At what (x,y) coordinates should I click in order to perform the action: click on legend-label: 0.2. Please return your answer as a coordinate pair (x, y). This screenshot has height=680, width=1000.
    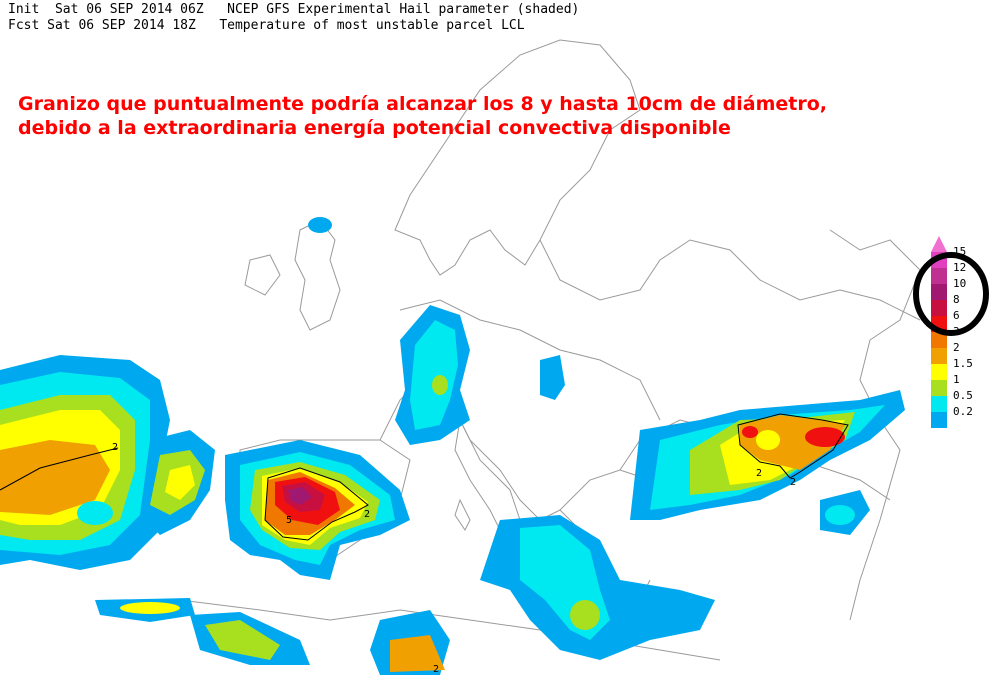
    Looking at the image, I should click on (963, 411).